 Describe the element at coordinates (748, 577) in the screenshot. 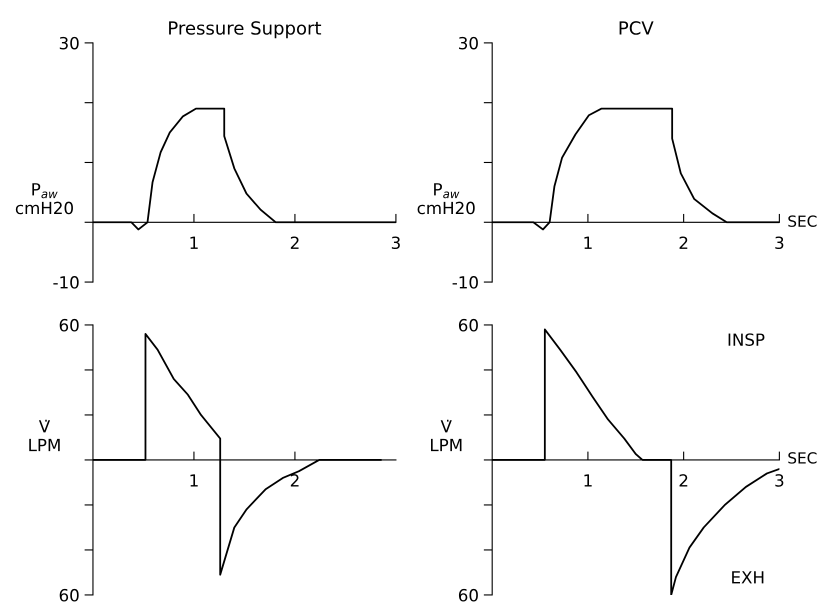

I see `annotation: EXH` at that location.